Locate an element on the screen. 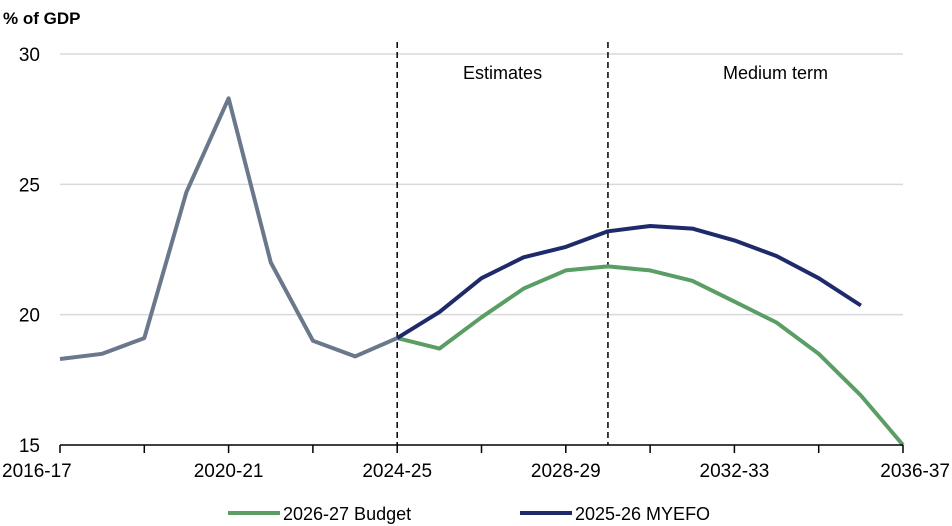 This screenshot has height=526, width=952. legend-item-1: 2025-26 MYEFO is located at coordinates (615, 514).